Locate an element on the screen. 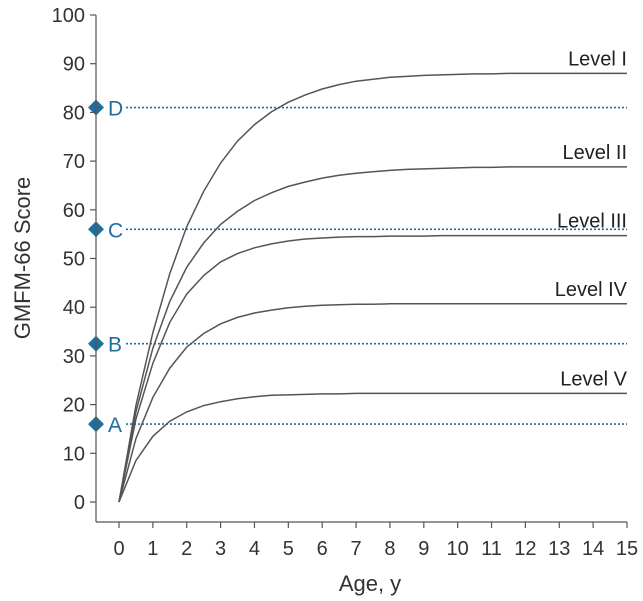 The height and width of the screenshot is (601, 643). x-tick-label: 15 is located at coordinates (627, 549).